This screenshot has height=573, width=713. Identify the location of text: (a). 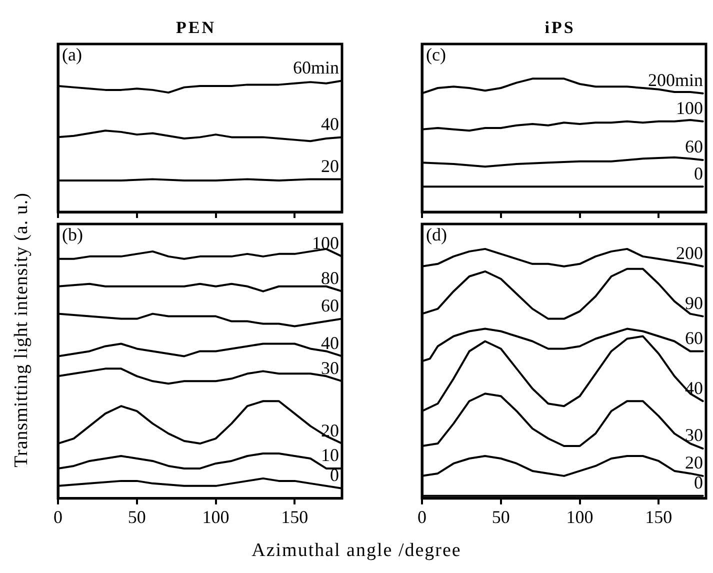
(72, 54).